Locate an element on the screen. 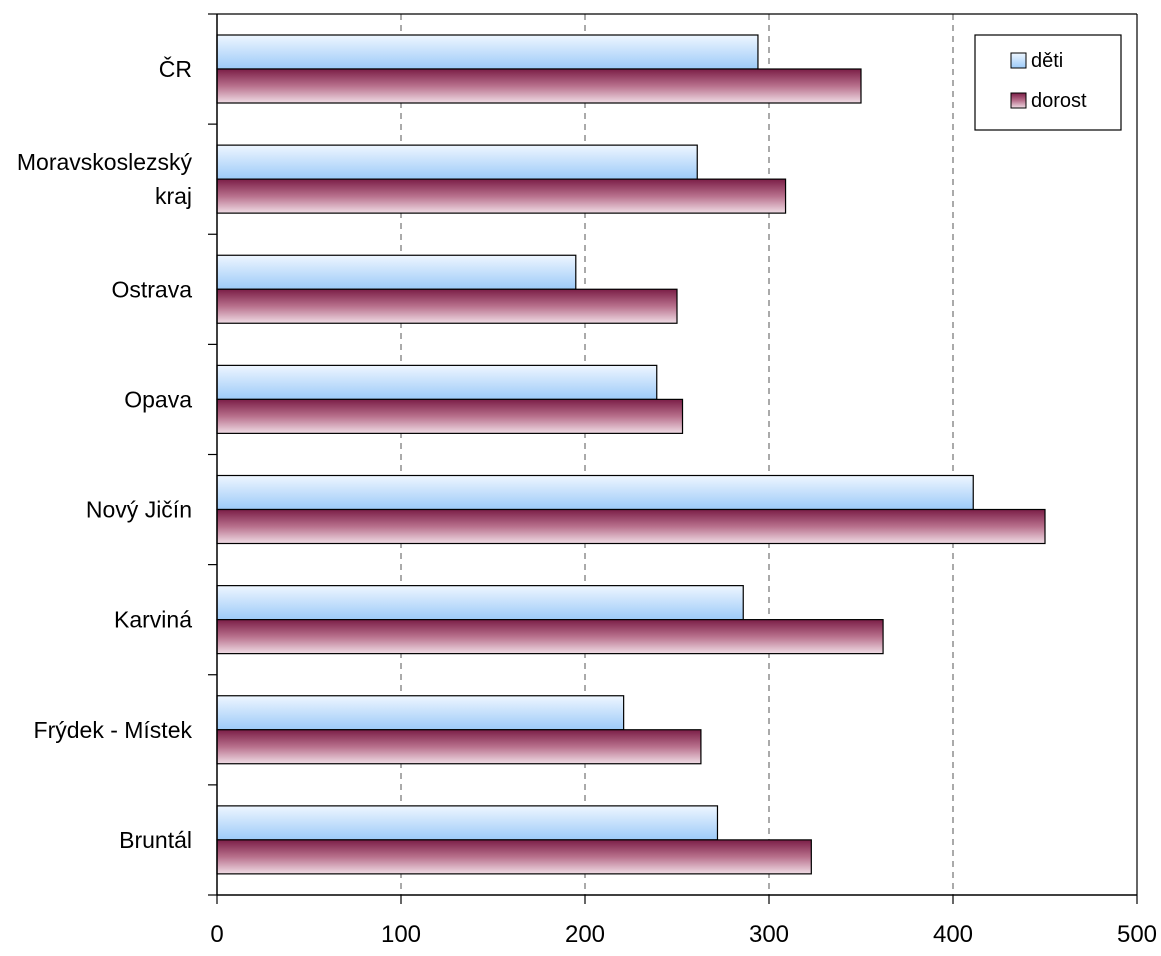 This screenshot has width=1161, height=956. category-label: Bruntál is located at coordinates (155, 840).